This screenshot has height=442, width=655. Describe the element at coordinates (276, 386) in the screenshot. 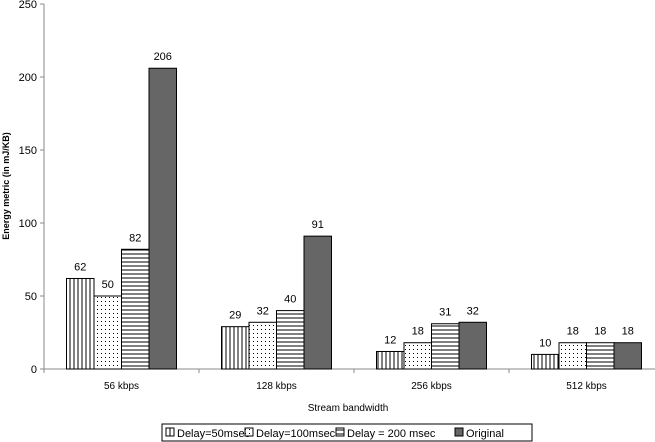

I see `x-tick-label: 128 kbps` at that location.